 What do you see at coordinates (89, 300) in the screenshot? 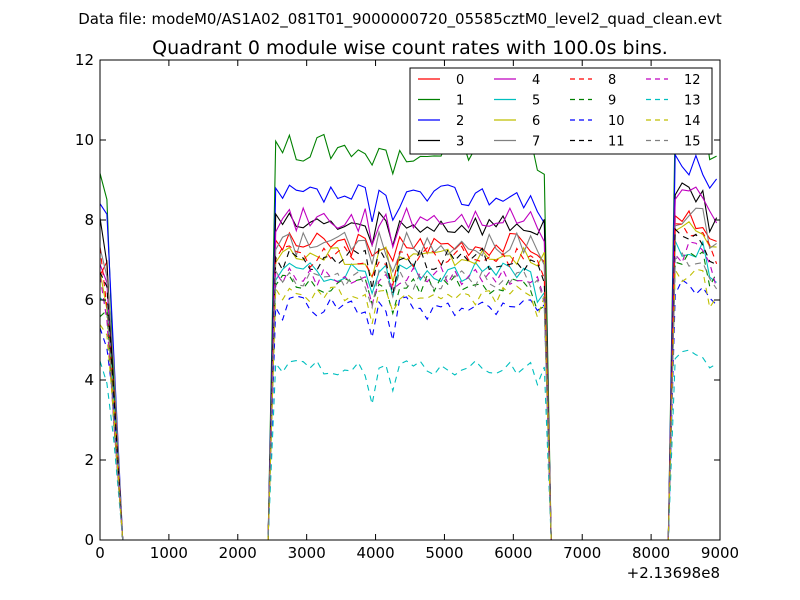
I see `y-tick-label: 6` at bounding box center [89, 300].